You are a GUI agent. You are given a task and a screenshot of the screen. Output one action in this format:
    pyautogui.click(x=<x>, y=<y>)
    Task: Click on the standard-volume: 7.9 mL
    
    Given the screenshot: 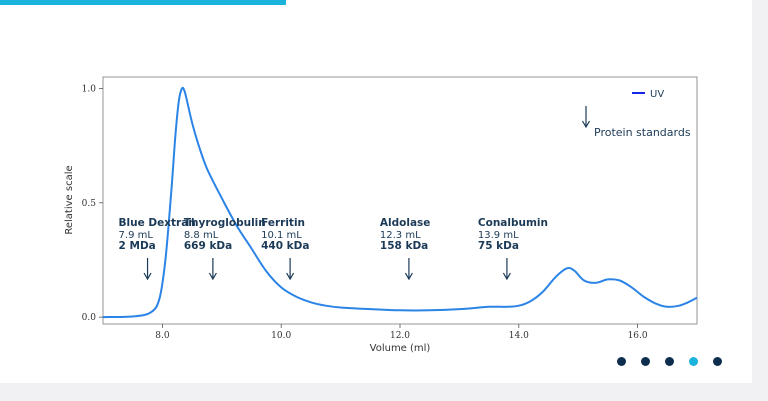 What is the action you would take?
    pyautogui.click(x=136, y=235)
    